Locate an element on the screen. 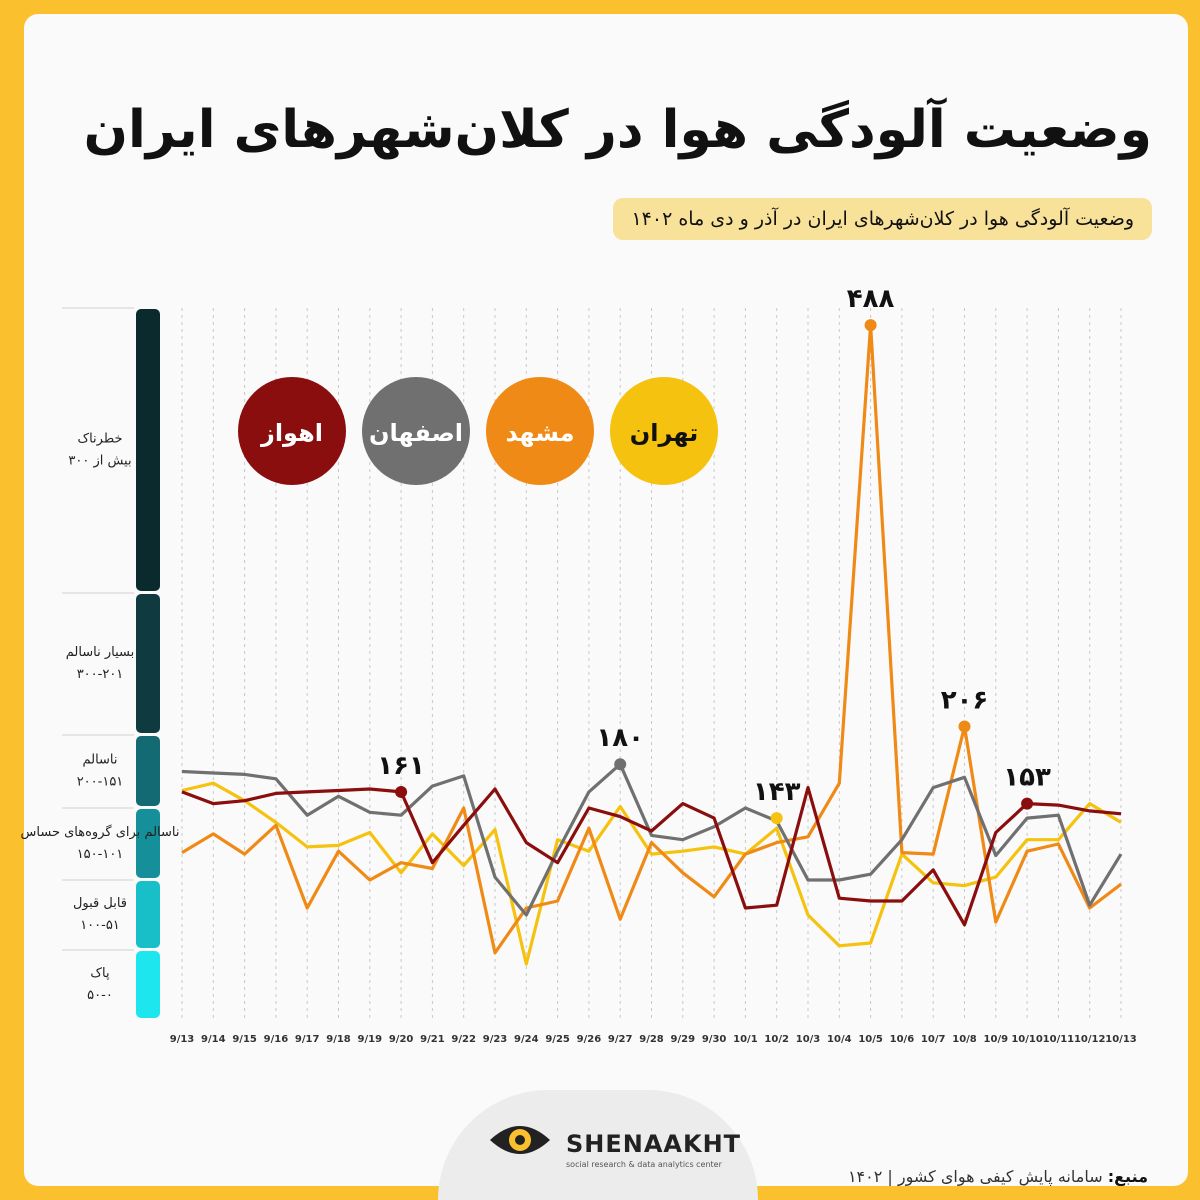 The height and width of the screenshot is (1200, 1200). x-tick-label: 10/6 is located at coordinates (902, 1039).